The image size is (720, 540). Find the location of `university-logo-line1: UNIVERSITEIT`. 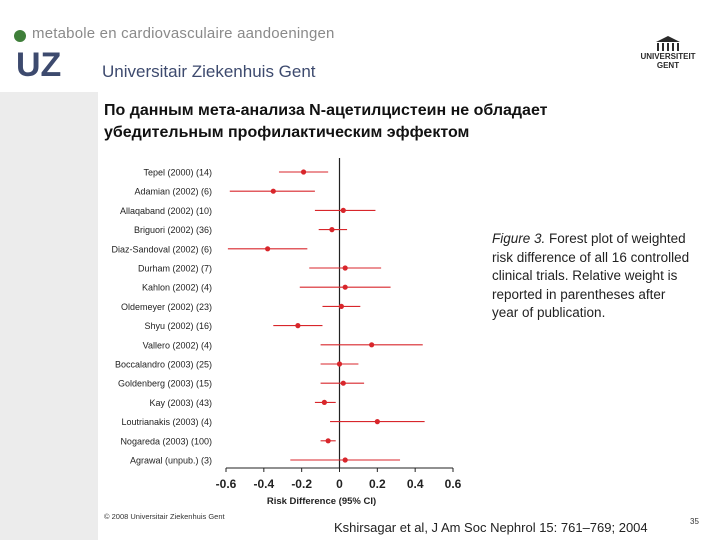

university-logo-line1: UNIVERSITEIT is located at coordinates (668, 56).